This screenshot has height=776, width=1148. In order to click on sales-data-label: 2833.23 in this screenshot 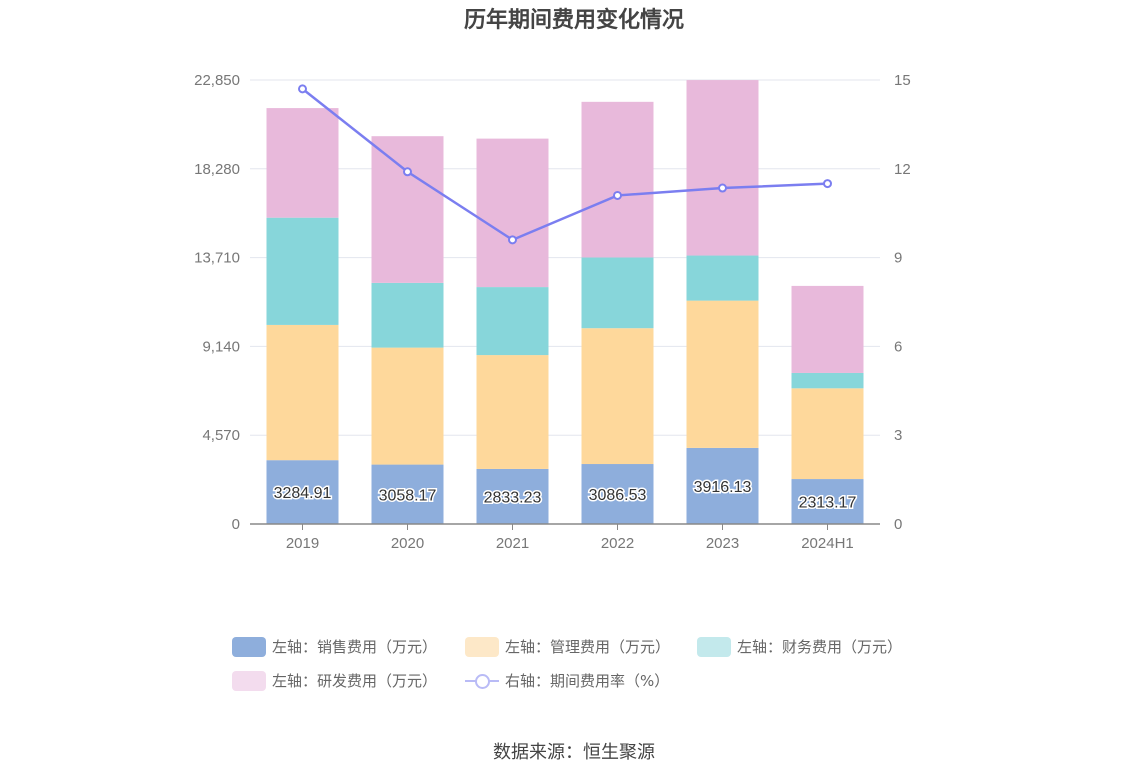, I will do `click(513, 497)`.